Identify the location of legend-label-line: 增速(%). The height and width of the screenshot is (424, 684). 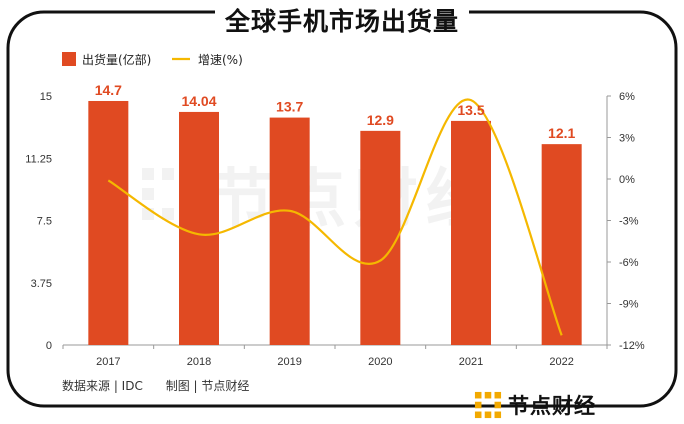
(220, 60).